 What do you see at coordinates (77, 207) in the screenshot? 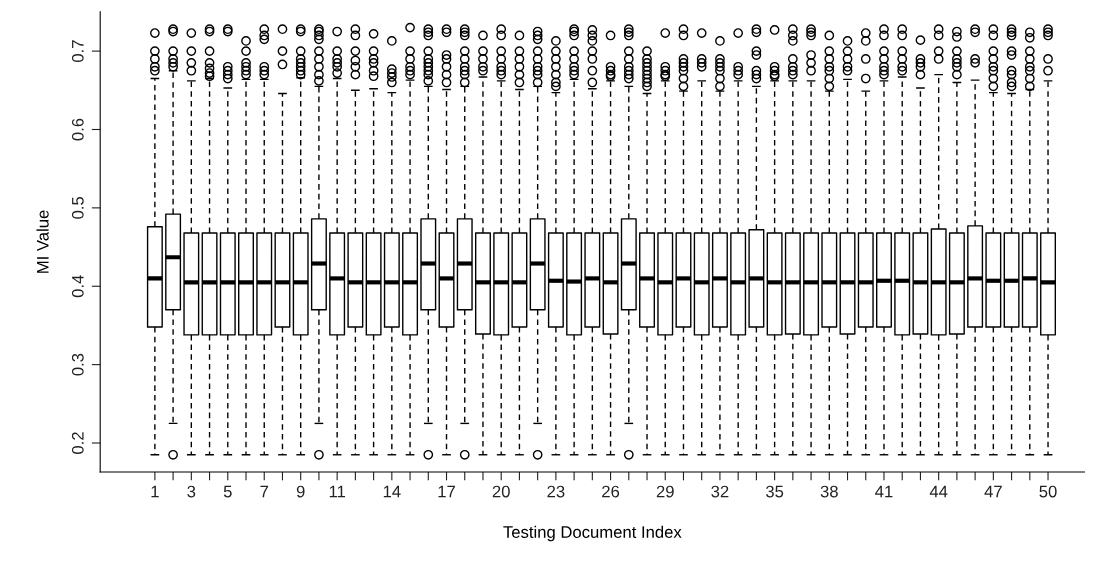
I see `y-tick-label: 0.5` at bounding box center [77, 207].